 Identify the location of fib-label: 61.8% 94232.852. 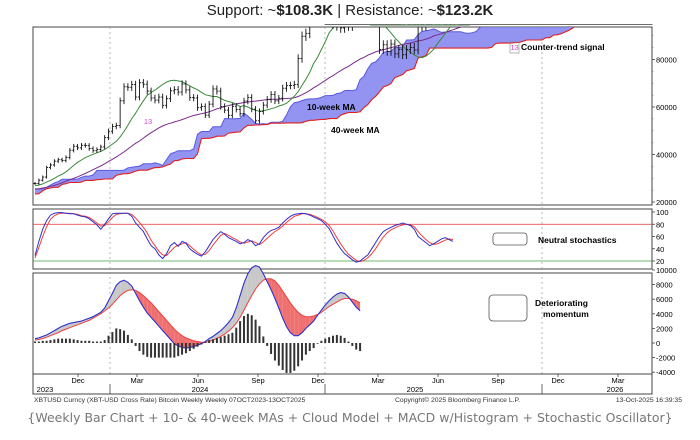
(429, 25).